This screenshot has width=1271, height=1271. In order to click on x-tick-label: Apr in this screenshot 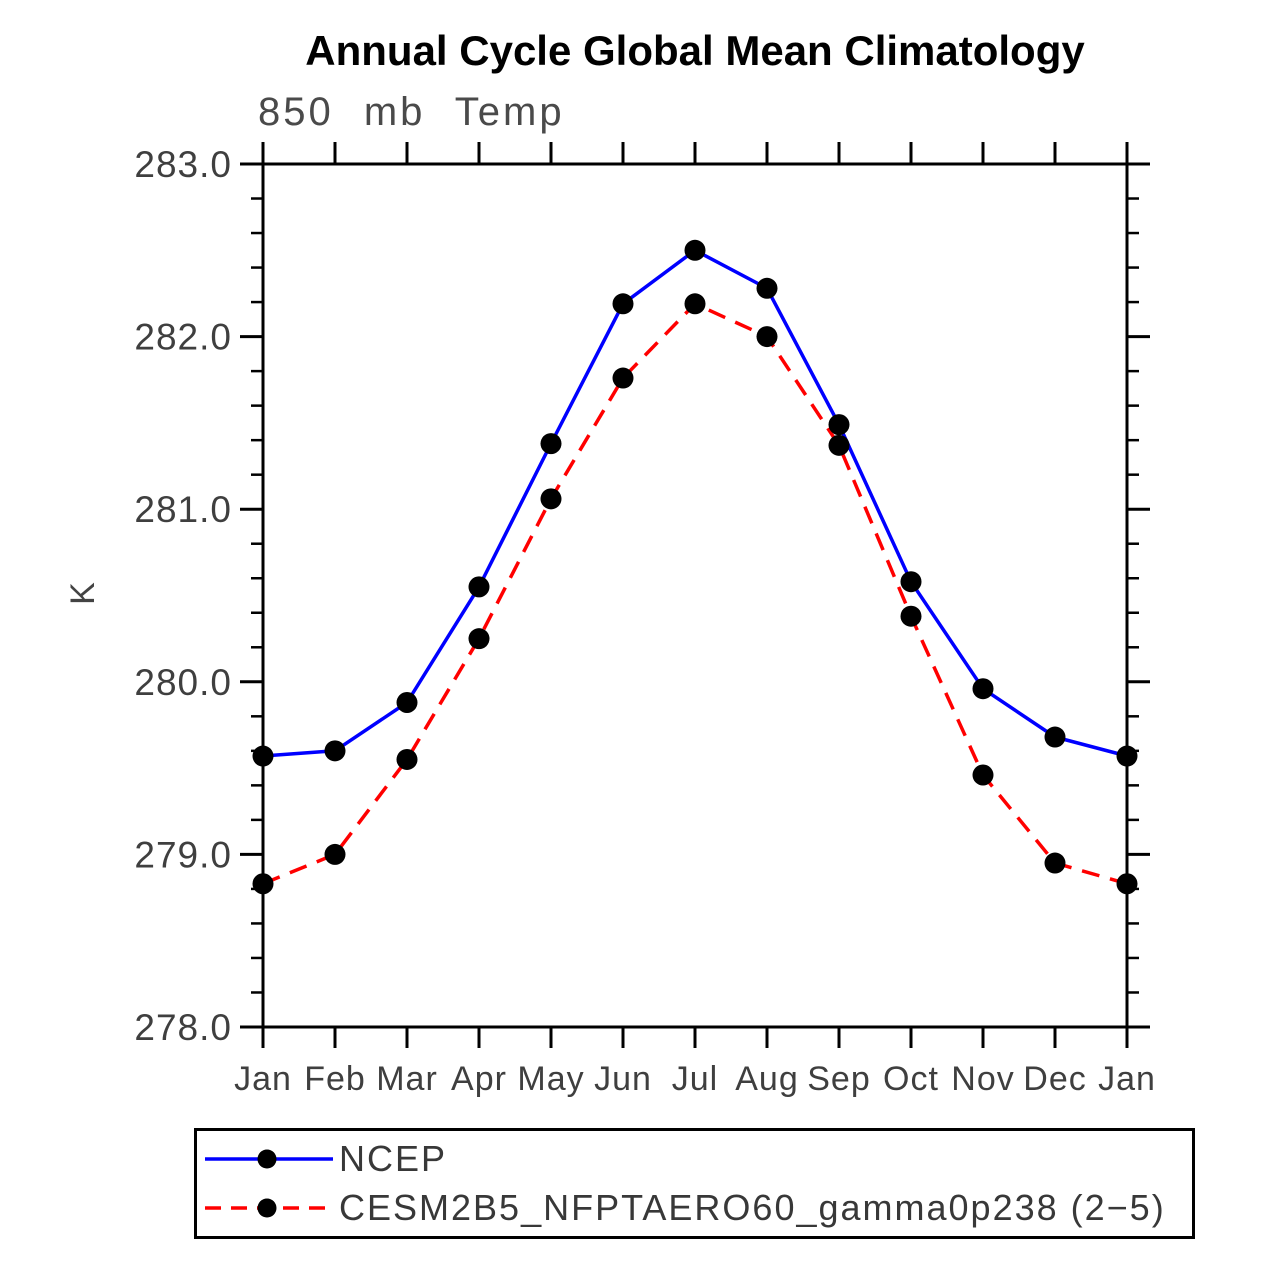, I will do `click(479, 1079)`.